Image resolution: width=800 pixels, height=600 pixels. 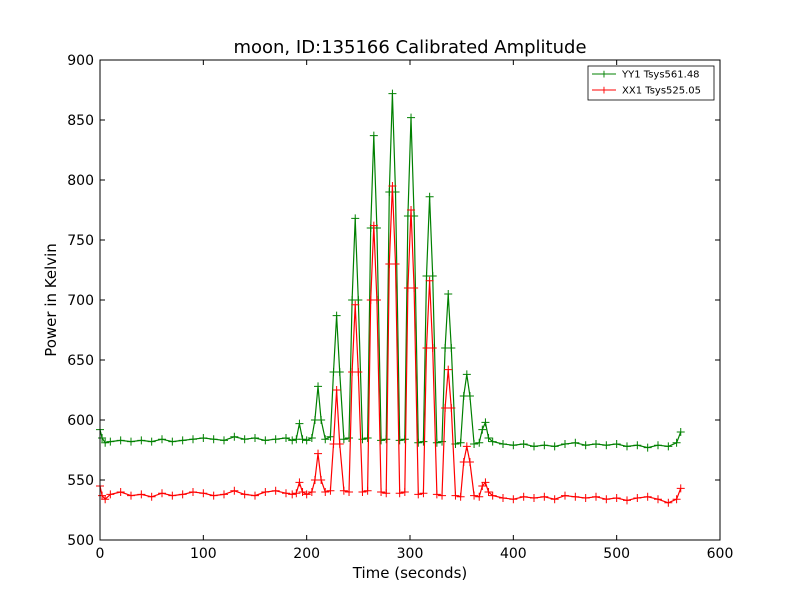 I want to click on x-tick-label: 500, so click(x=616, y=554).